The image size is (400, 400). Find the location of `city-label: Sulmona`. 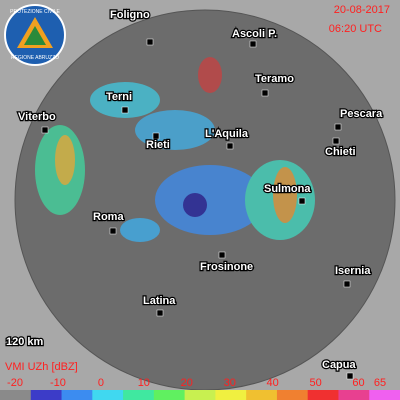

city-label: Sulmona is located at coordinates (287, 189).